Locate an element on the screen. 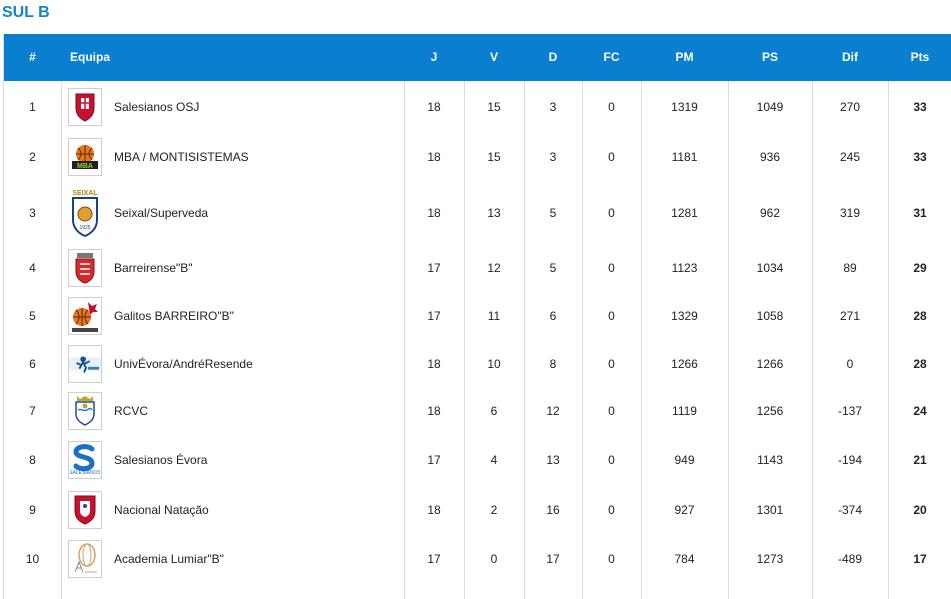 Image resolution: width=951 pixels, height=599 pixels. cell-d: 17 is located at coordinates (553, 558).